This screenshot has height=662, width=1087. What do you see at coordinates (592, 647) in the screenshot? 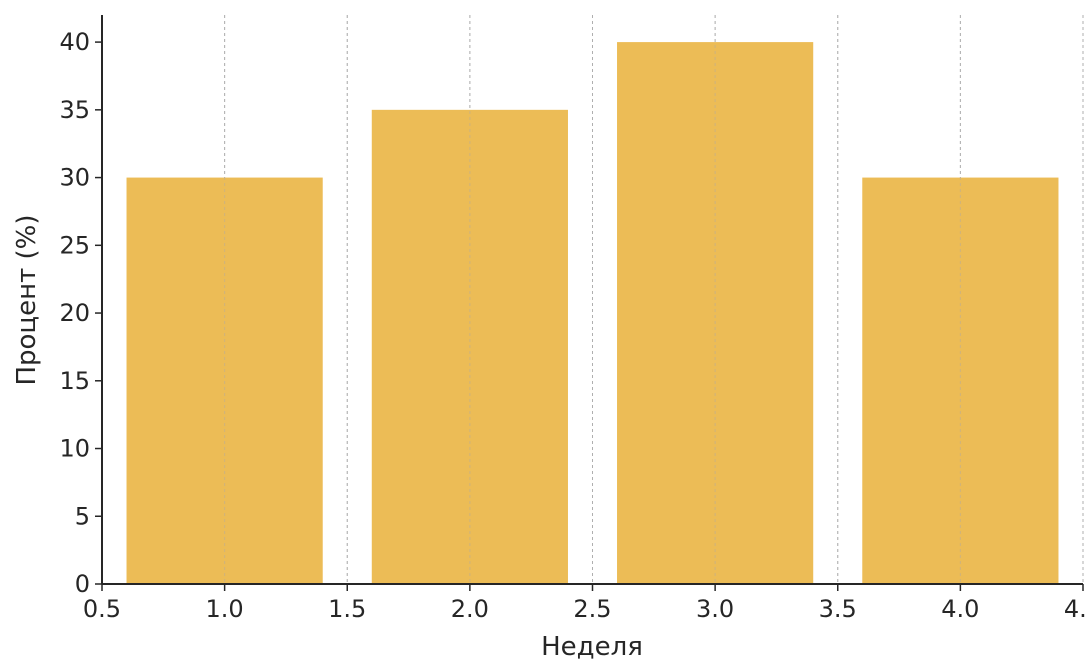
I see `x-axis-title: Неделя` at bounding box center [592, 647].